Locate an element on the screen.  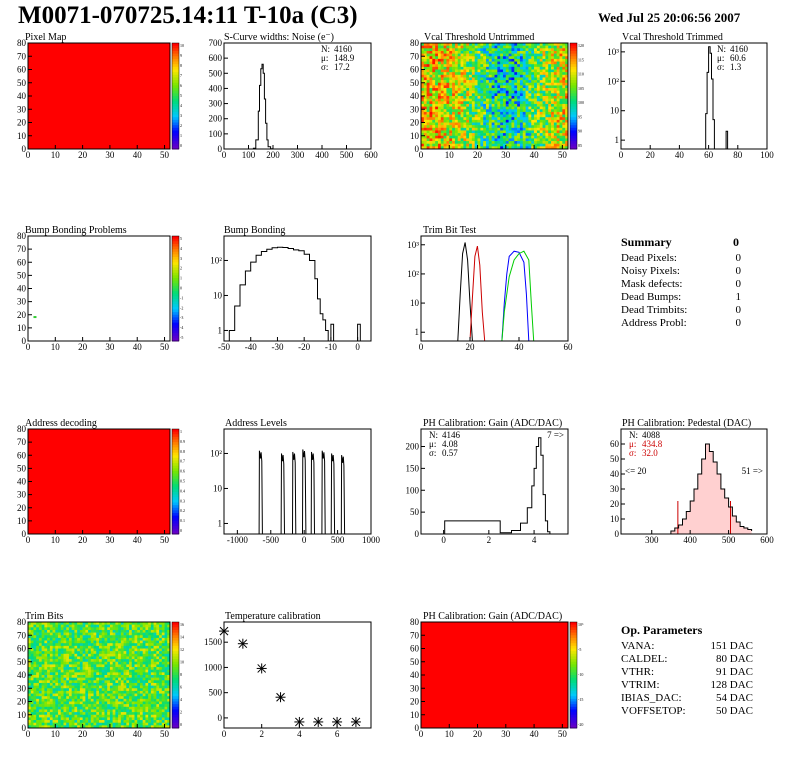
y-tick-label: 40 is located at coordinates (22, 96).